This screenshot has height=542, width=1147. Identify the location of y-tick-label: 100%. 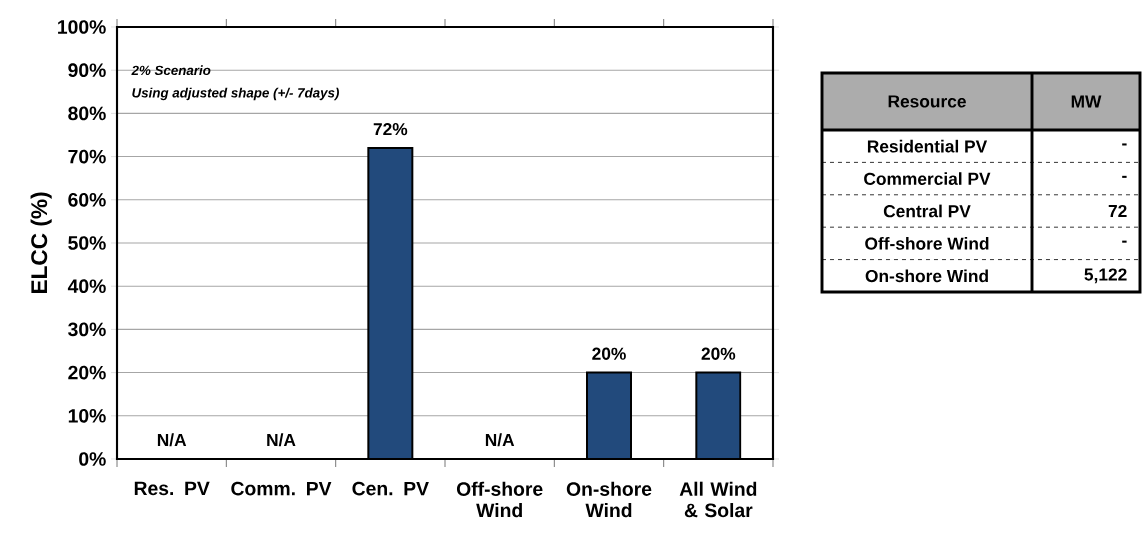
(82, 27).